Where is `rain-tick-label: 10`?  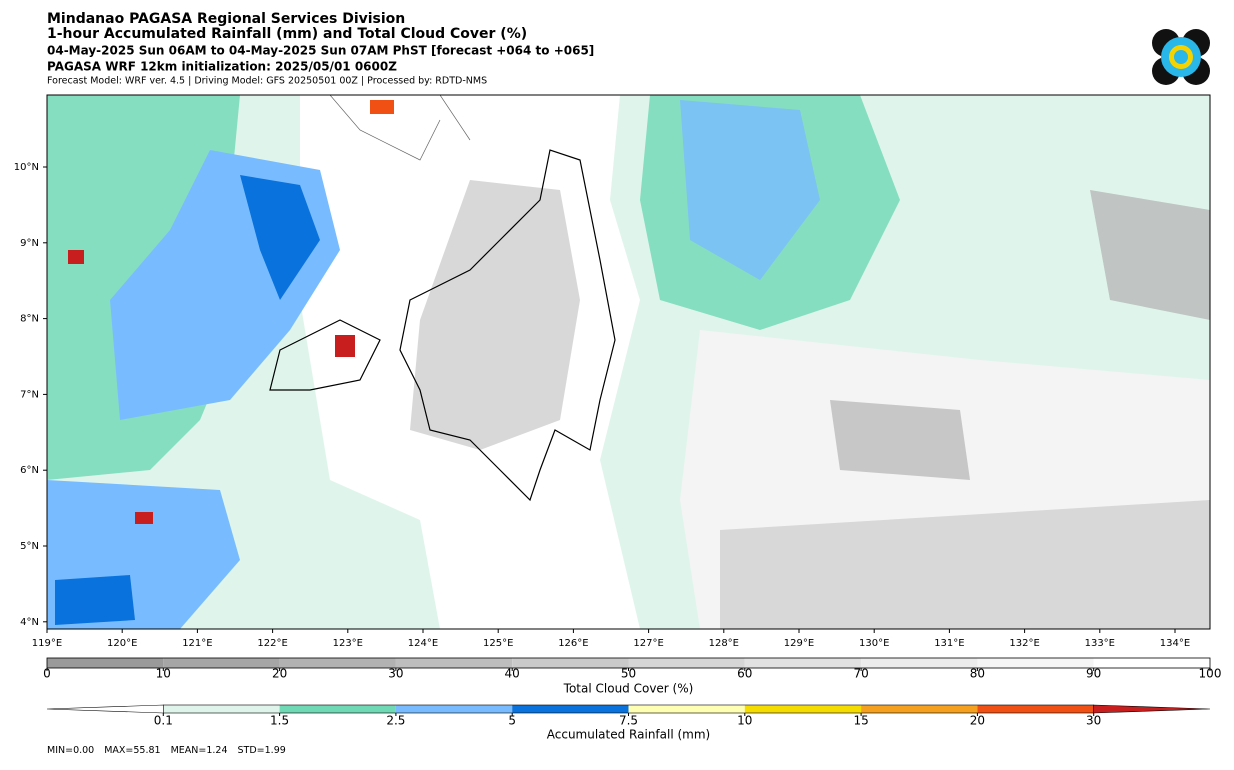
rain-tick-label: 10 is located at coordinates (744, 721).